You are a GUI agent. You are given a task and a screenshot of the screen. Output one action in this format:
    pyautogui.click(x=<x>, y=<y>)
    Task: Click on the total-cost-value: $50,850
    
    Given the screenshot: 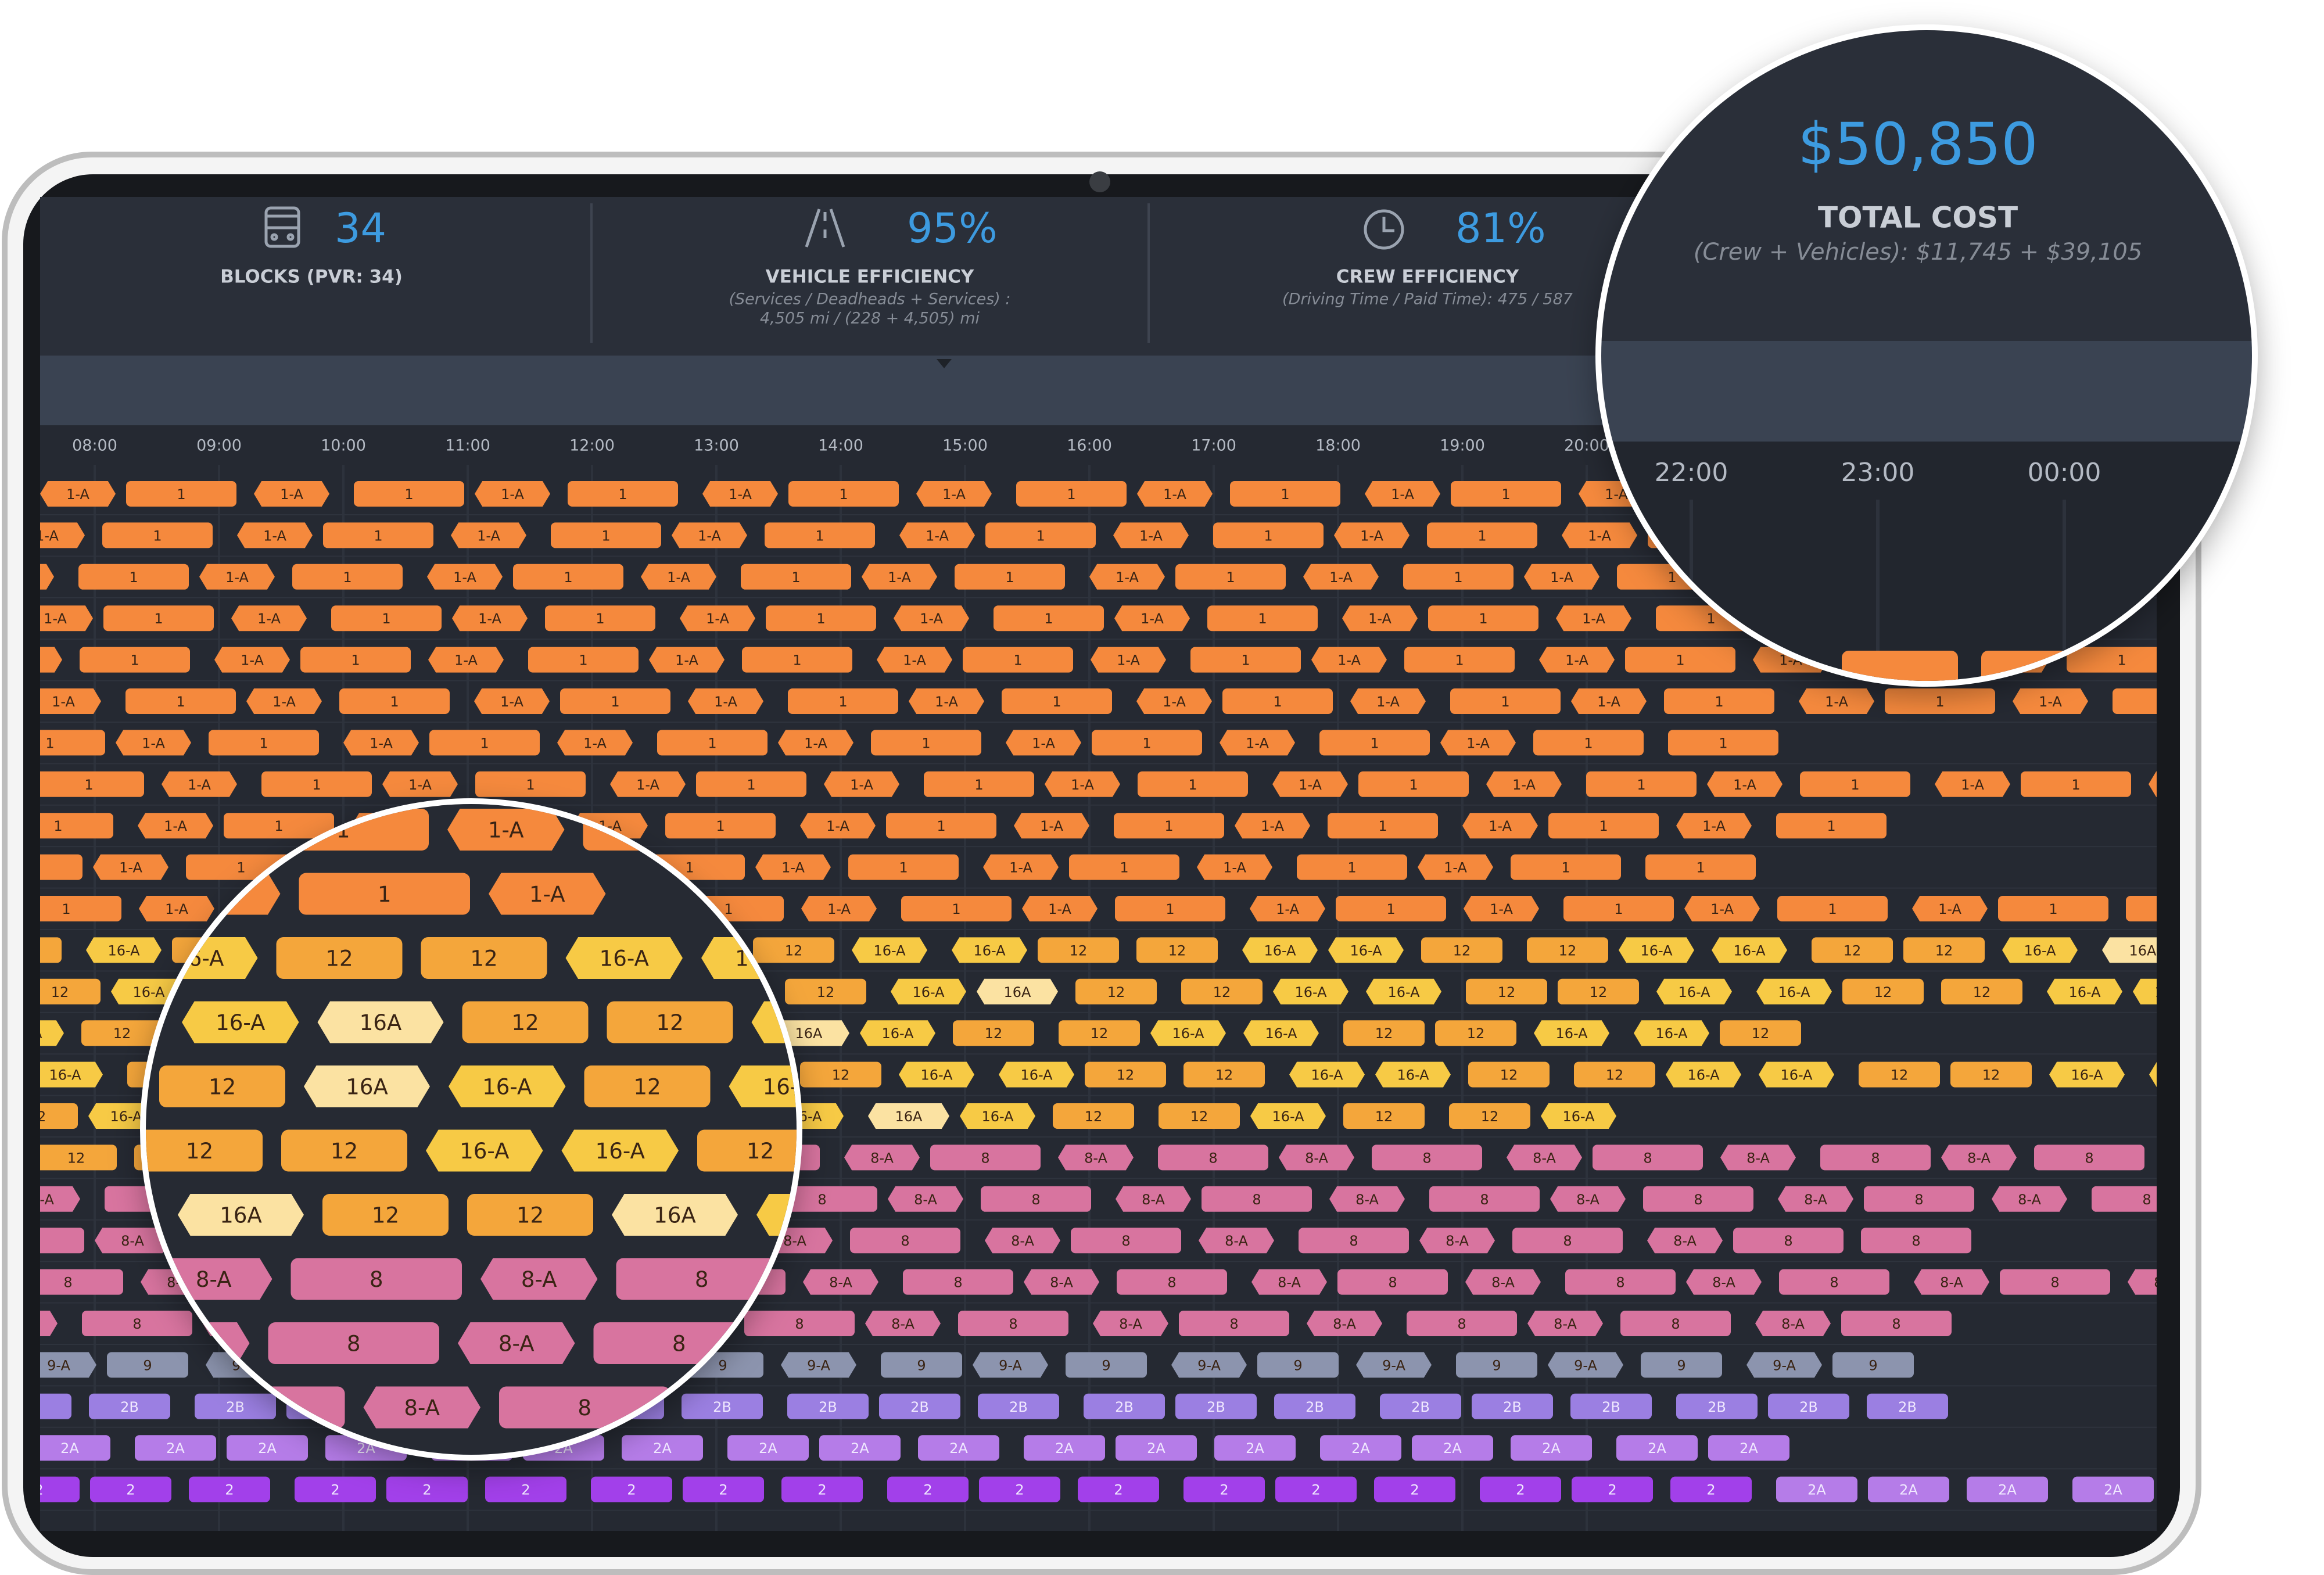 What is the action you would take?
    pyautogui.click(x=1918, y=144)
    